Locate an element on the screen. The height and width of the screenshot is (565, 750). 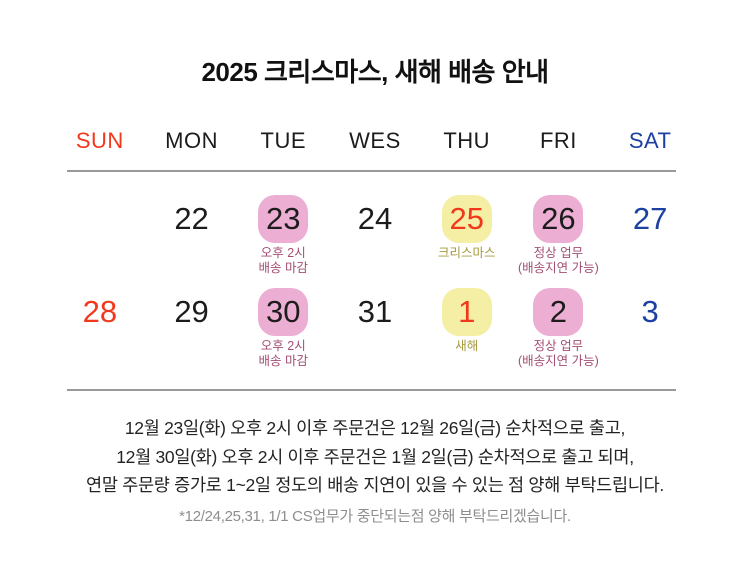
weekday-mon: MON is located at coordinates (191, 140).